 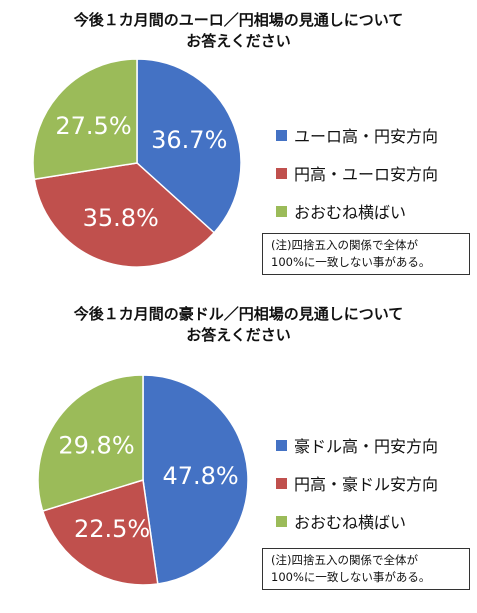 I want to click on chart-title: 今後１カ月間のユーロ／円相場の見通しについて お答えください, so click(x=238, y=31).